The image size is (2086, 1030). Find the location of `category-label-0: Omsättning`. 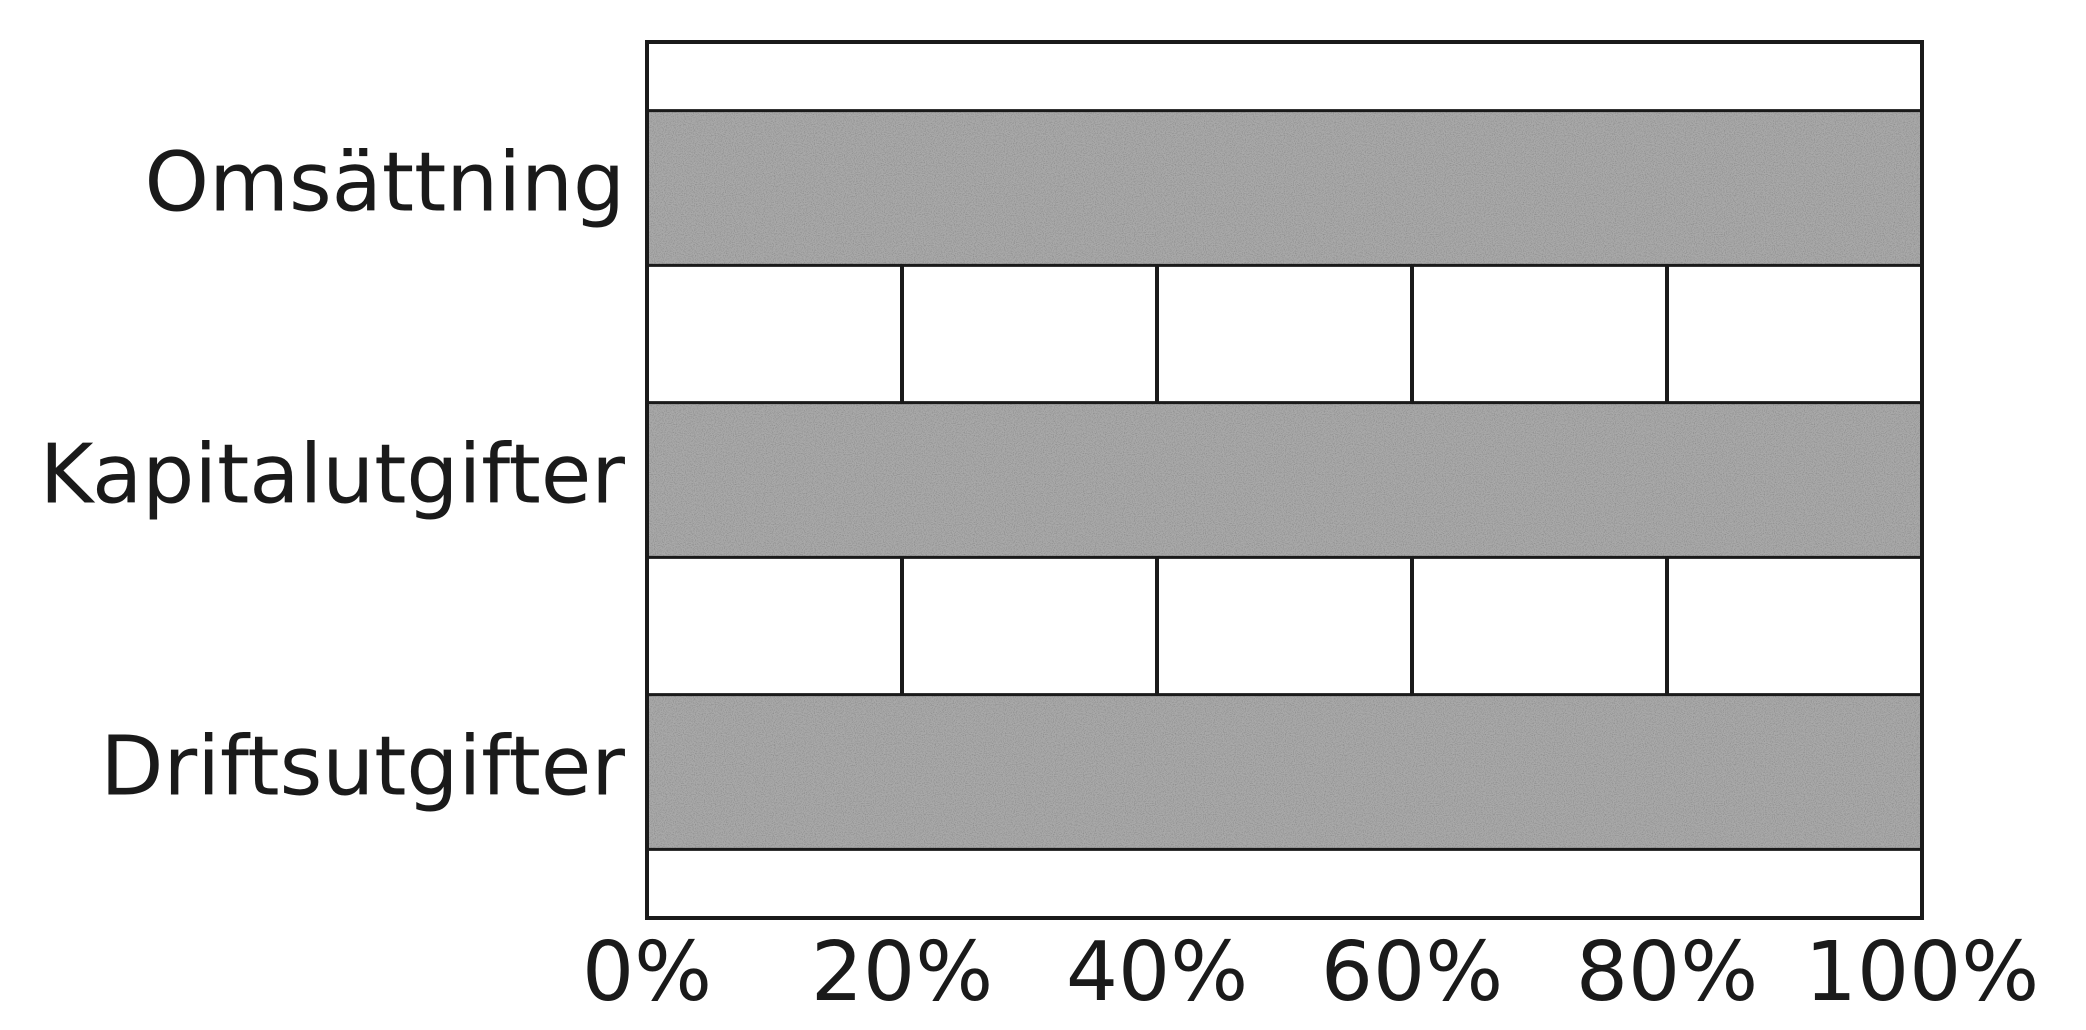

category-label-0: Omsättning is located at coordinates (385, 182).